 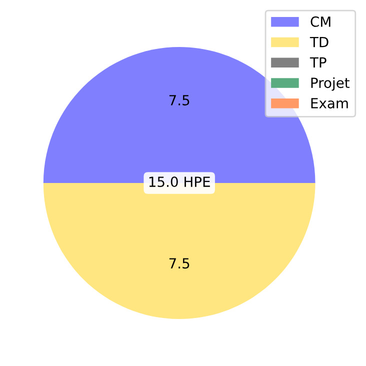 What do you see at coordinates (329, 103) in the screenshot?
I see `legend-label: Exam` at bounding box center [329, 103].